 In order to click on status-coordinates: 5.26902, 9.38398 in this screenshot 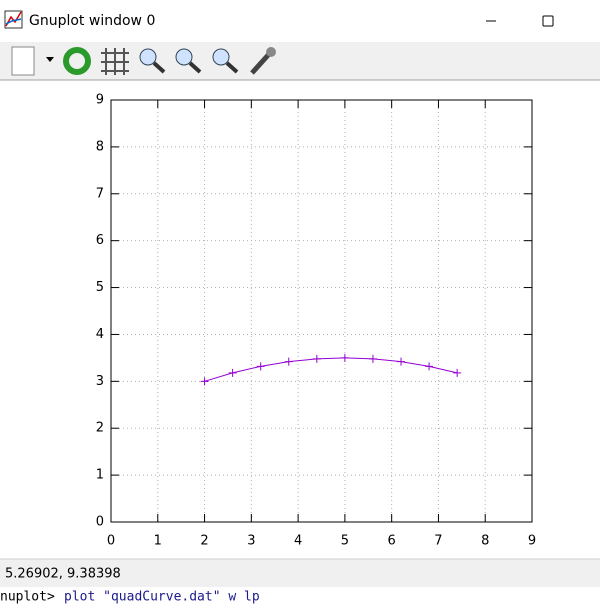, I will do `click(63, 574)`.